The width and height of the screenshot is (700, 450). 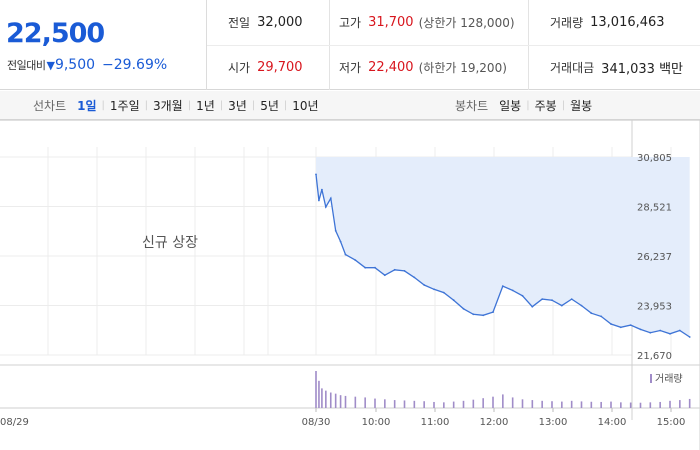 I want to click on tab-line-1: 1주일, so click(x=124, y=106).